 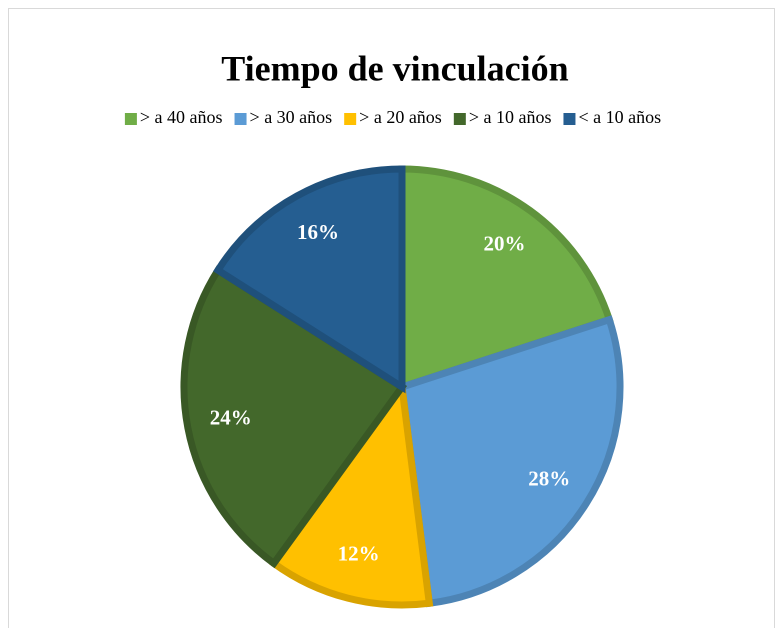 I want to click on legend-item: > a 30 años, so click(x=283, y=117).